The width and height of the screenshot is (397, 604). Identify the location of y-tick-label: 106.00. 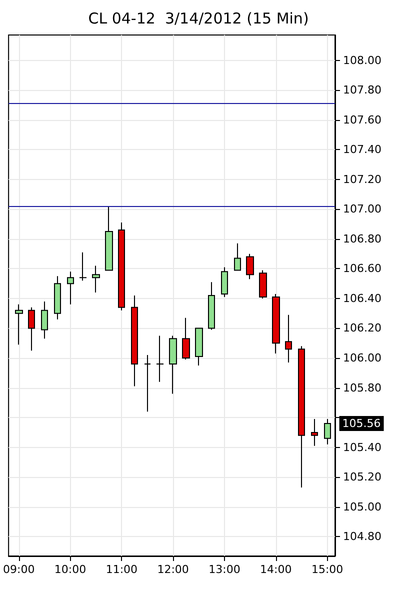
(362, 358).